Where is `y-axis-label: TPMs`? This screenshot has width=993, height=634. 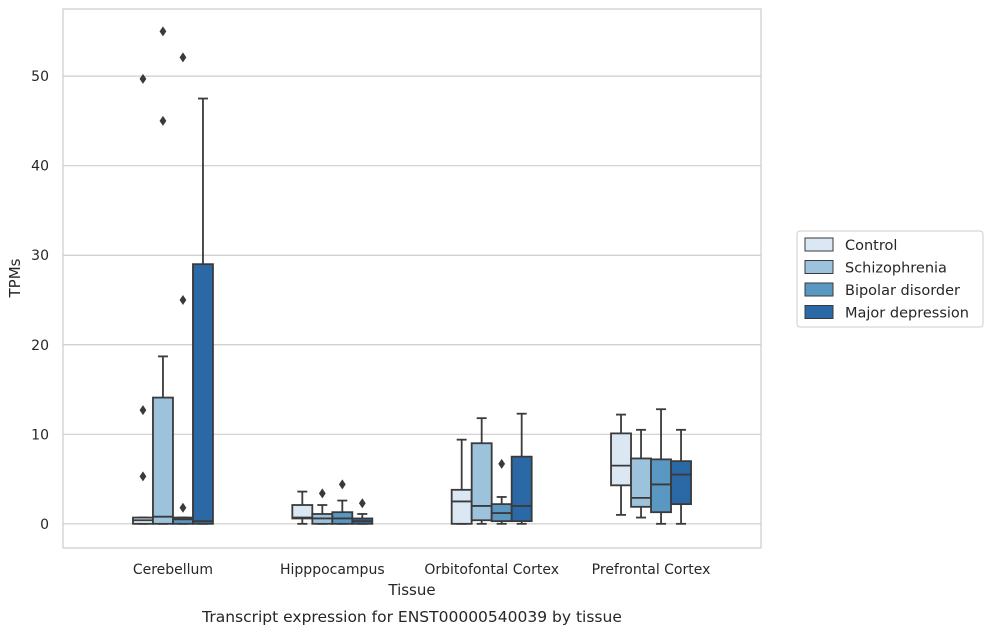 y-axis-label: TPMs is located at coordinates (15, 278).